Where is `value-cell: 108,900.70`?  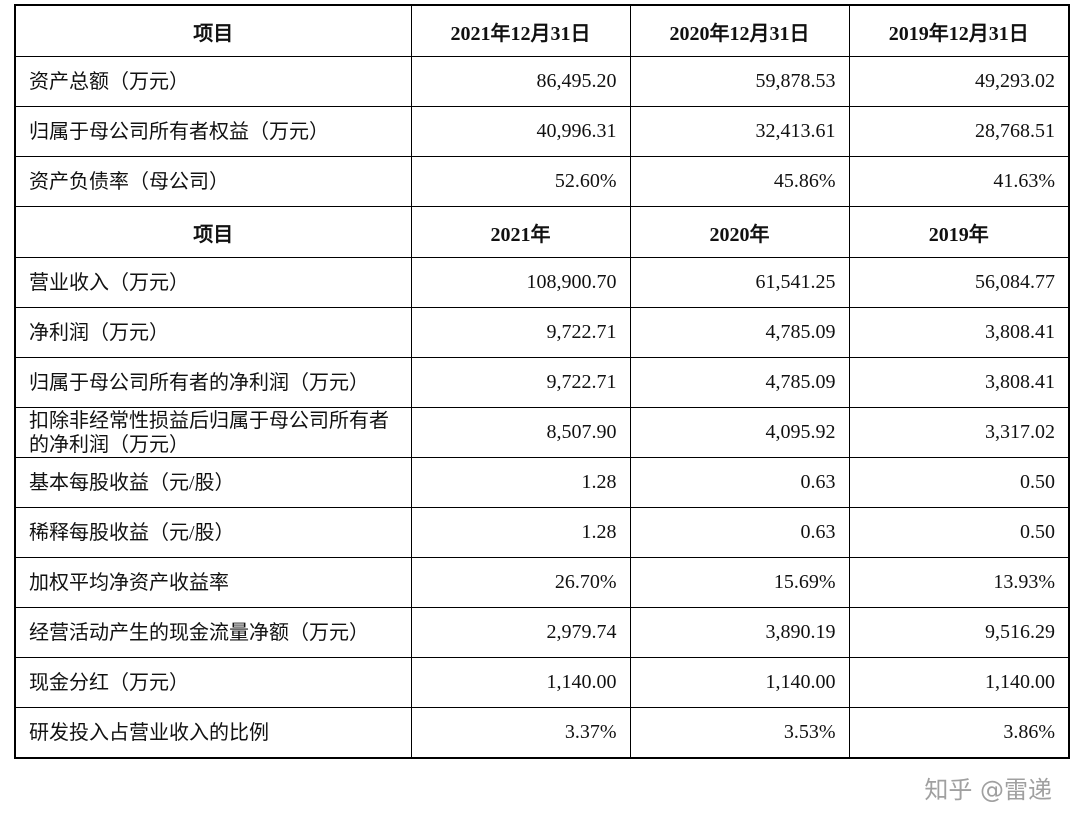
value-cell: 108,900.70 is located at coordinates (520, 282).